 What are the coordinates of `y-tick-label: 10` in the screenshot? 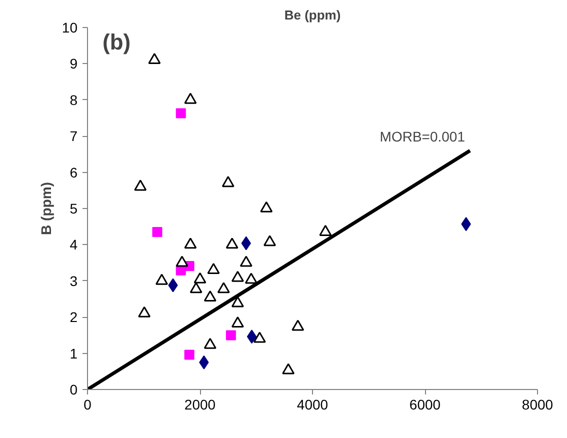 It's located at (70, 28).